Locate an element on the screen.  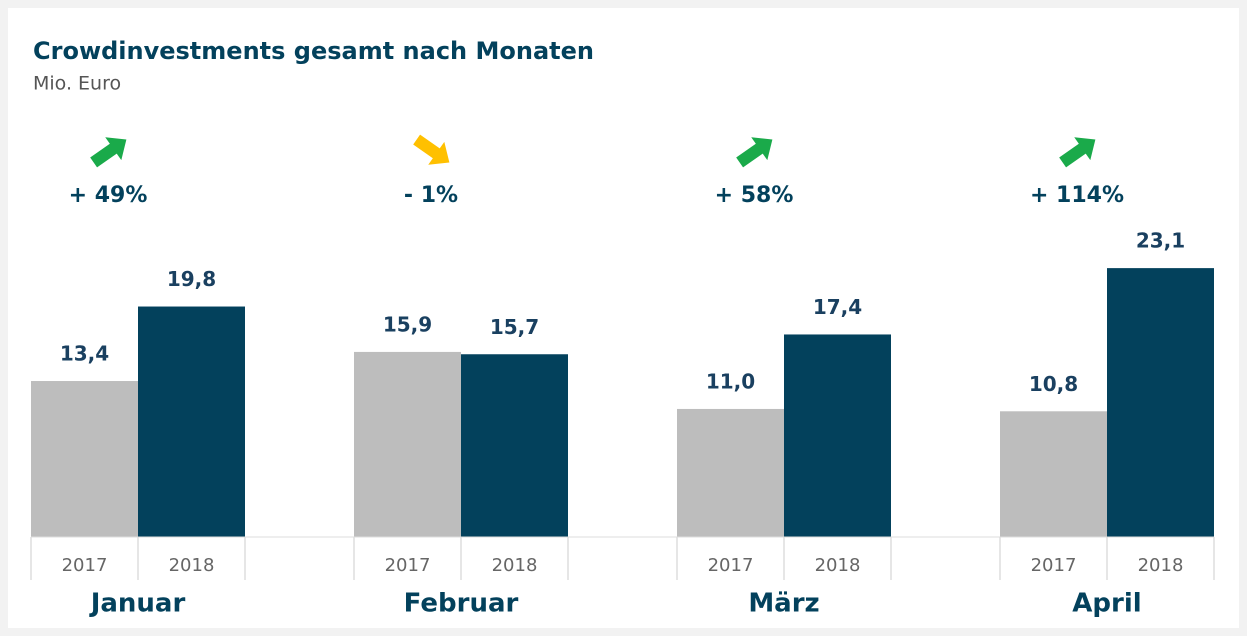
category-label: Februar is located at coordinates (461, 604).